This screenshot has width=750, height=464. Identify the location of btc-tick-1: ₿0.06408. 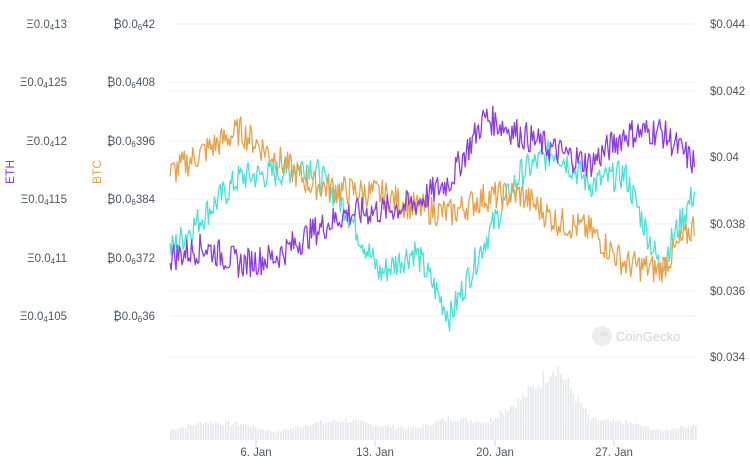
(130, 83).